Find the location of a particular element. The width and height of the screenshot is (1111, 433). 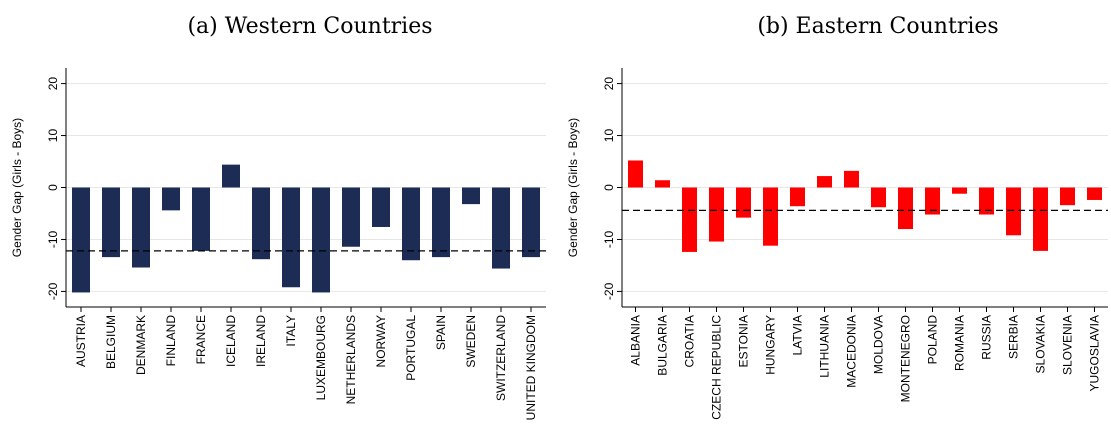

x-tick-label: CZECH REPUBLIC is located at coordinates (717, 367).